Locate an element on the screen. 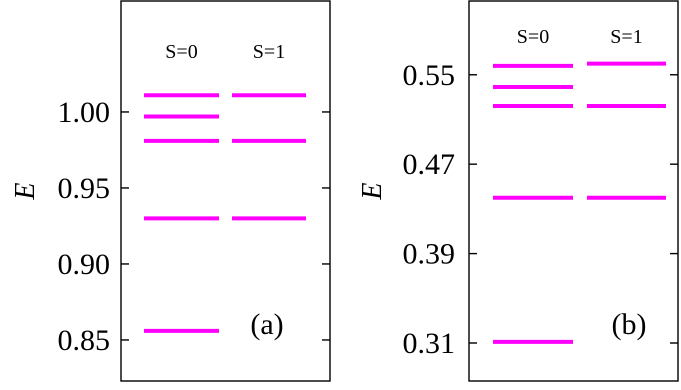 The image size is (681, 390). panel-b-ylabel: E is located at coordinates (372, 191).